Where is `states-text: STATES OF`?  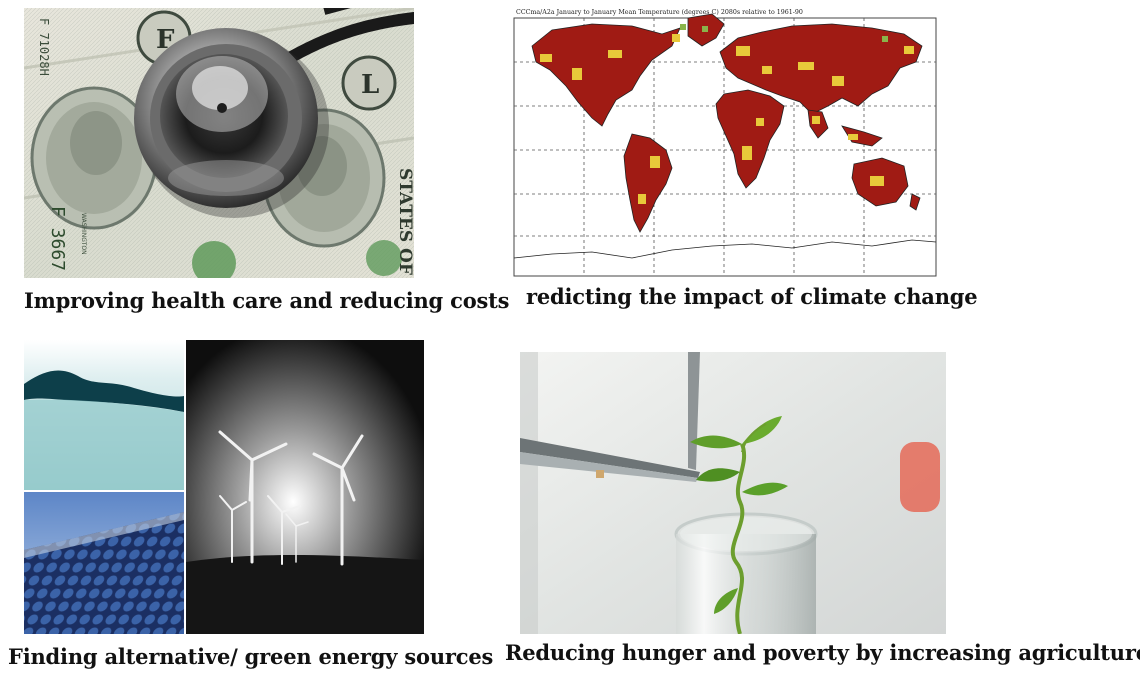
states-text: STATES OF is located at coordinates (404, 221).